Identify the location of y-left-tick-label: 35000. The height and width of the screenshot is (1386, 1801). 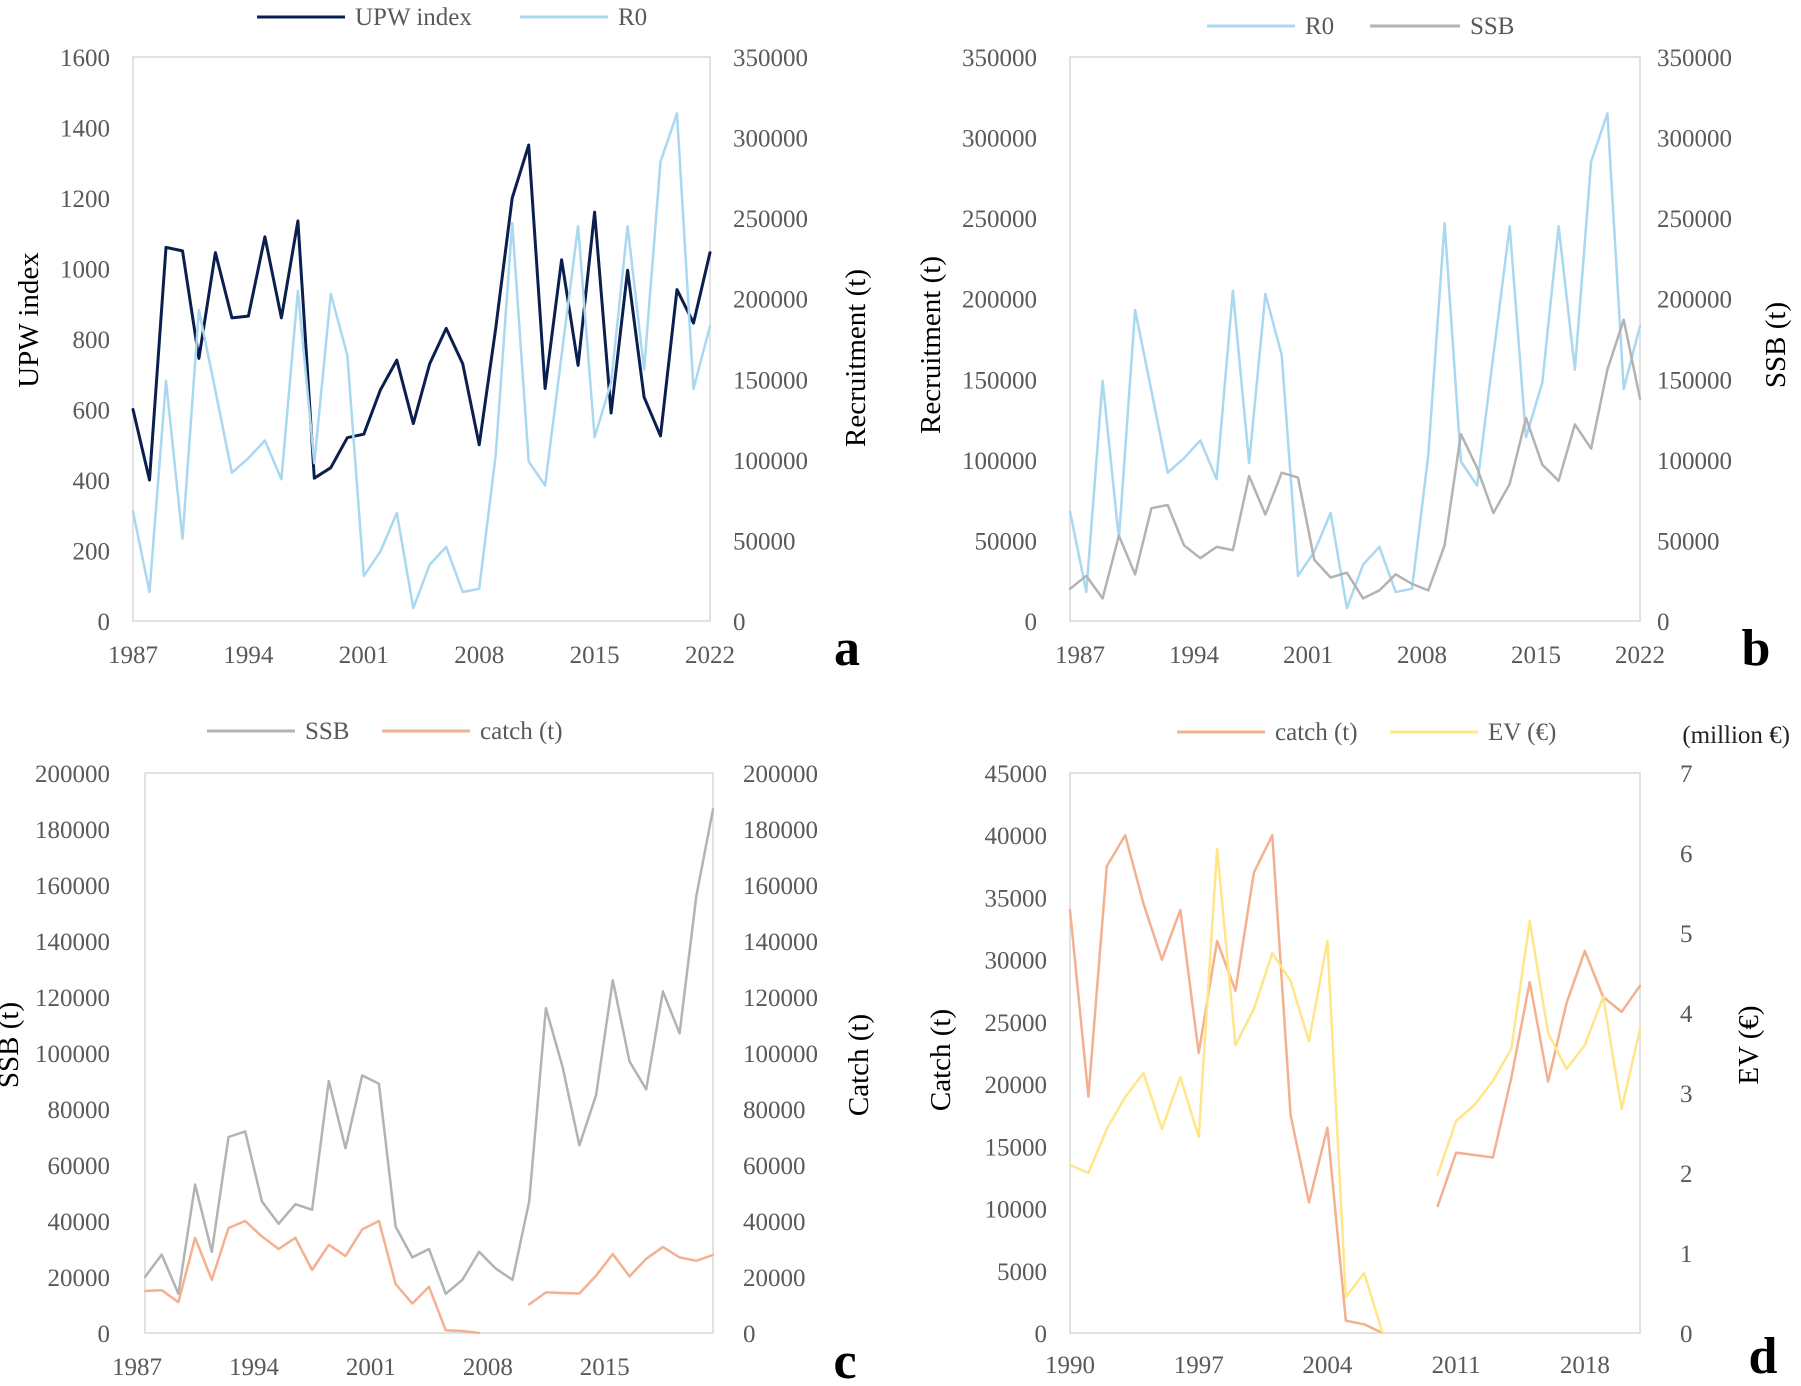
(1016, 898).